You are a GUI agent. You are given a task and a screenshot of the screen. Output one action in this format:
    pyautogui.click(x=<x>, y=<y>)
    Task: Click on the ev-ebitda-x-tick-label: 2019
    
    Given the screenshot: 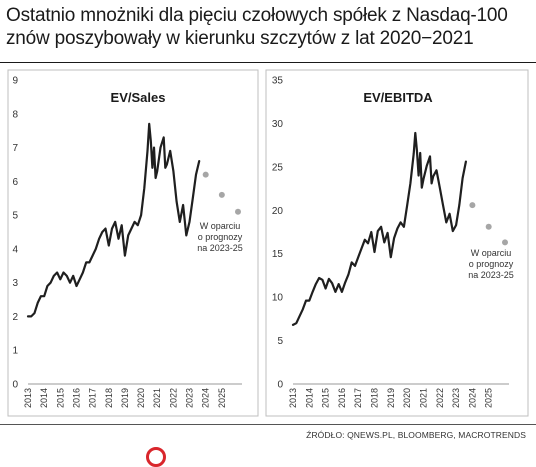 What is the action you would take?
    pyautogui.click(x=391, y=398)
    